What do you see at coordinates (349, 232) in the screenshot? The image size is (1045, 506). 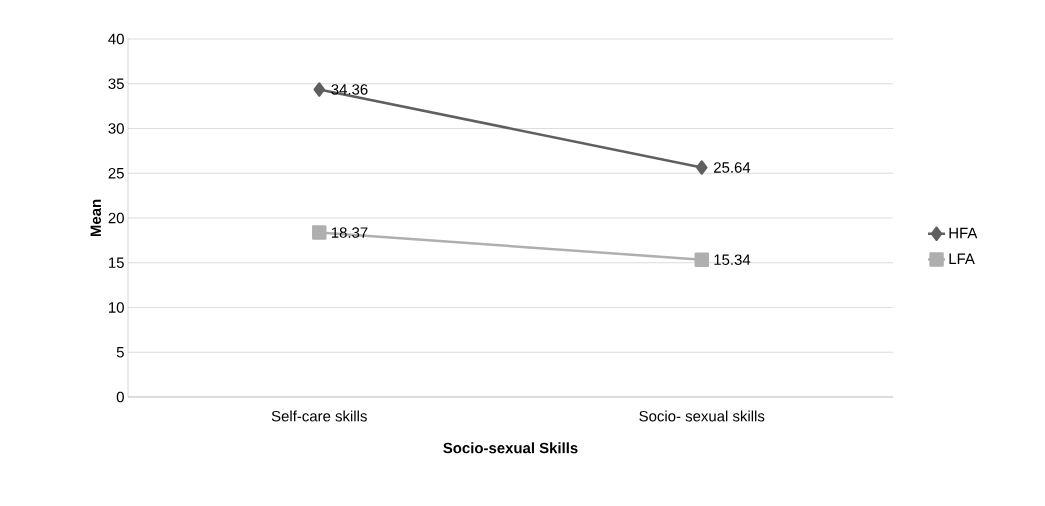 I see `data-label: 18.37` at bounding box center [349, 232].